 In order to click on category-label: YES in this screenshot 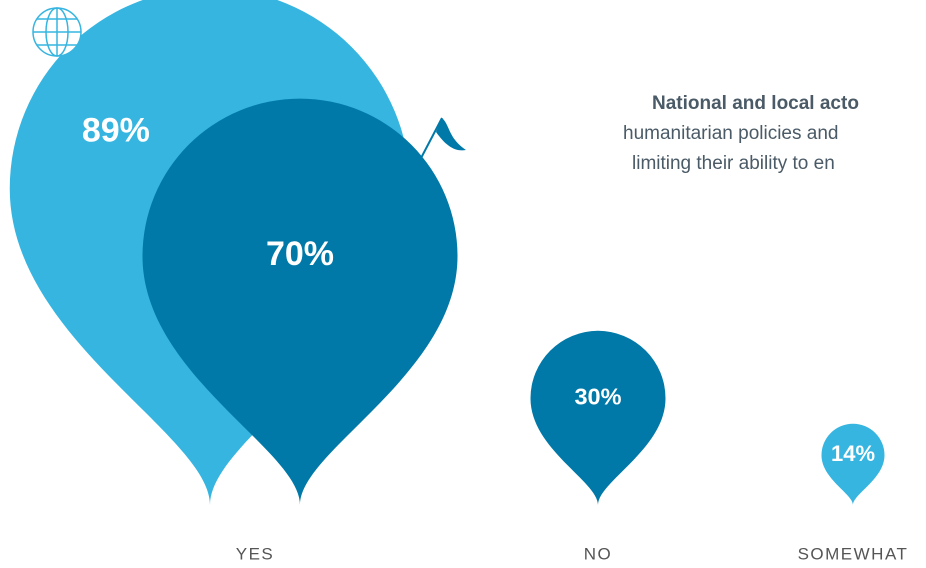, I will do `click(255, 553)`.